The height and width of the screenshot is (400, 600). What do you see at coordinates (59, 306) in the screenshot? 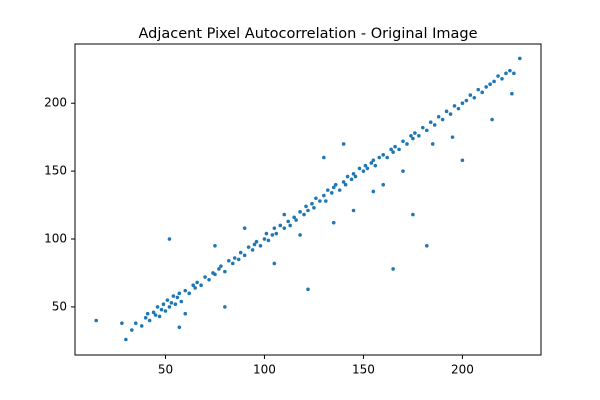
I see `y-tick-label: 50` at bounding box center [59, 306].